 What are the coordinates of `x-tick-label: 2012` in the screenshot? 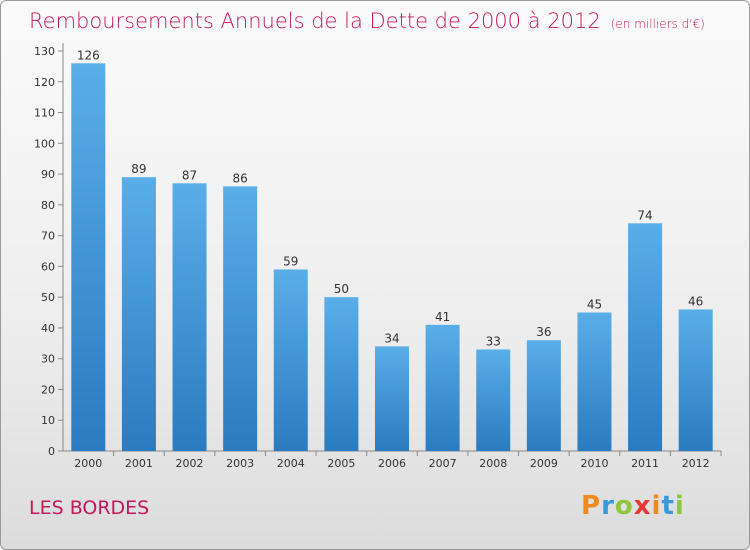 It's located at (696, 463).